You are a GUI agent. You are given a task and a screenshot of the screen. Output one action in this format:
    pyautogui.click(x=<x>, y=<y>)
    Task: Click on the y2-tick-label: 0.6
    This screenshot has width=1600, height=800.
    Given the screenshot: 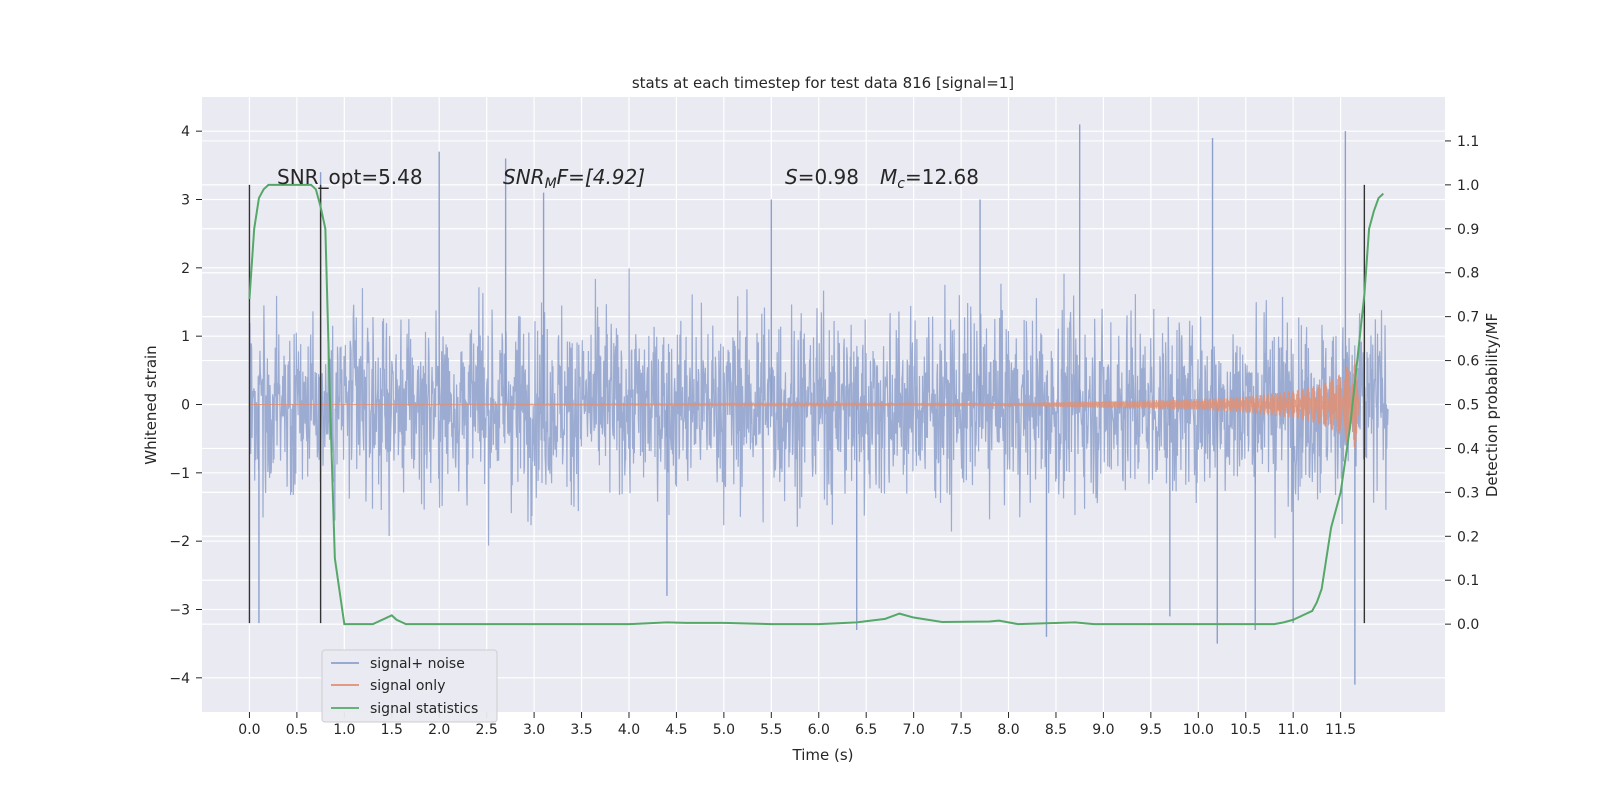 What is the action you would take?
    pyautogui.click(x=1468, y=362)
    